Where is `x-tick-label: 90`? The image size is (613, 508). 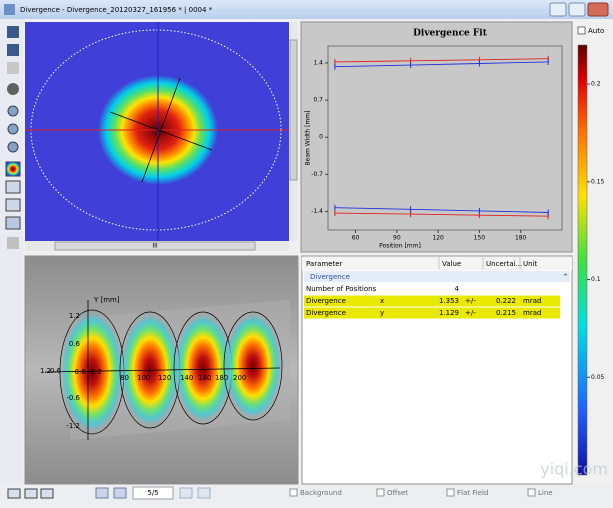
x-tick-label: 90 is located at coordinates (397, 238).